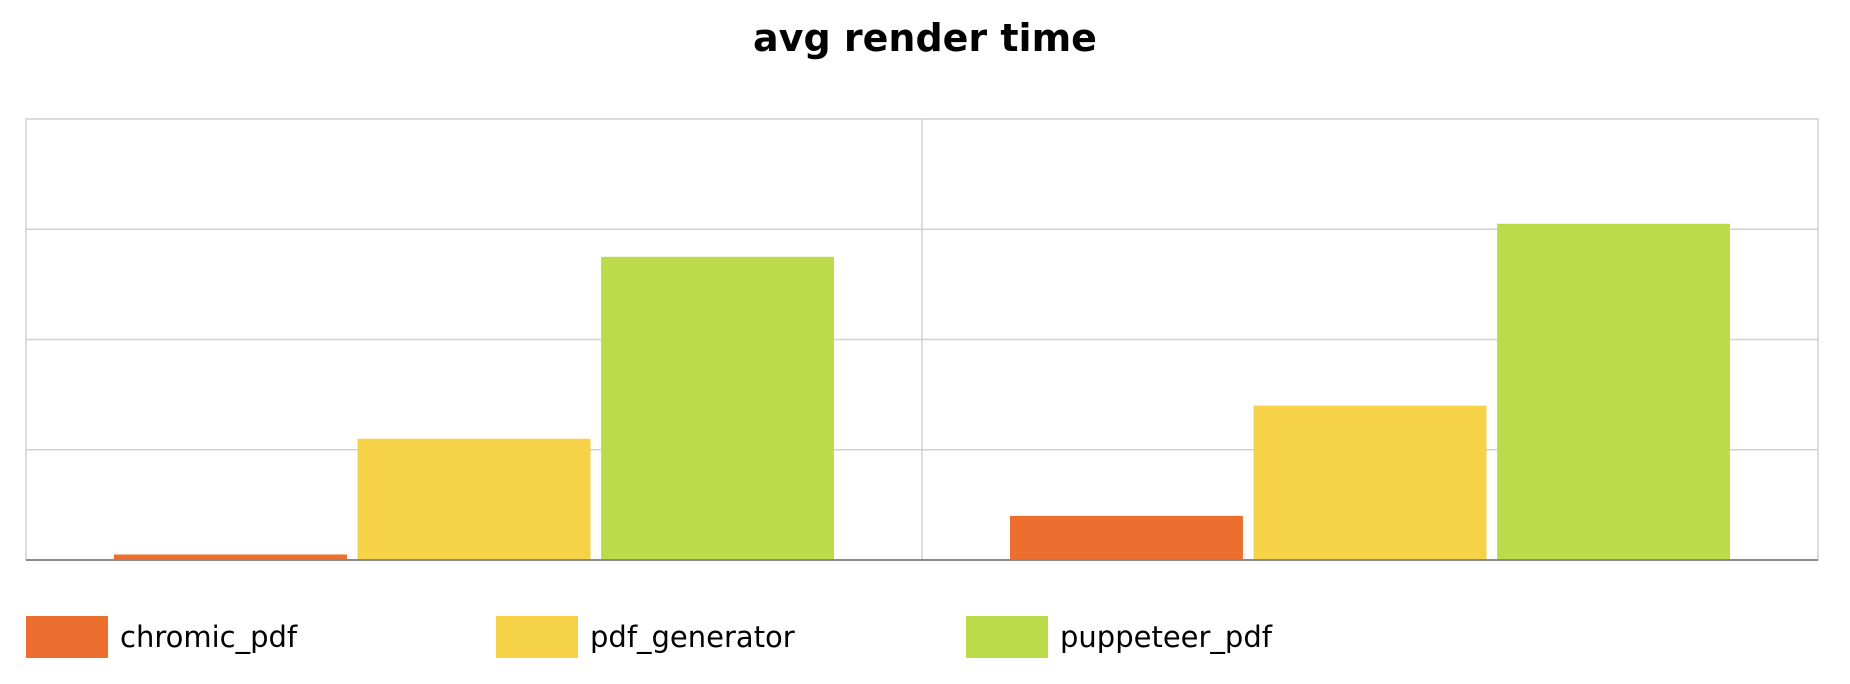 Image resolution: width=1850 pixels, height=684 pixels. I want to click on legend-item-chromic-pdf: chromic_pdf, so click(161, 637).